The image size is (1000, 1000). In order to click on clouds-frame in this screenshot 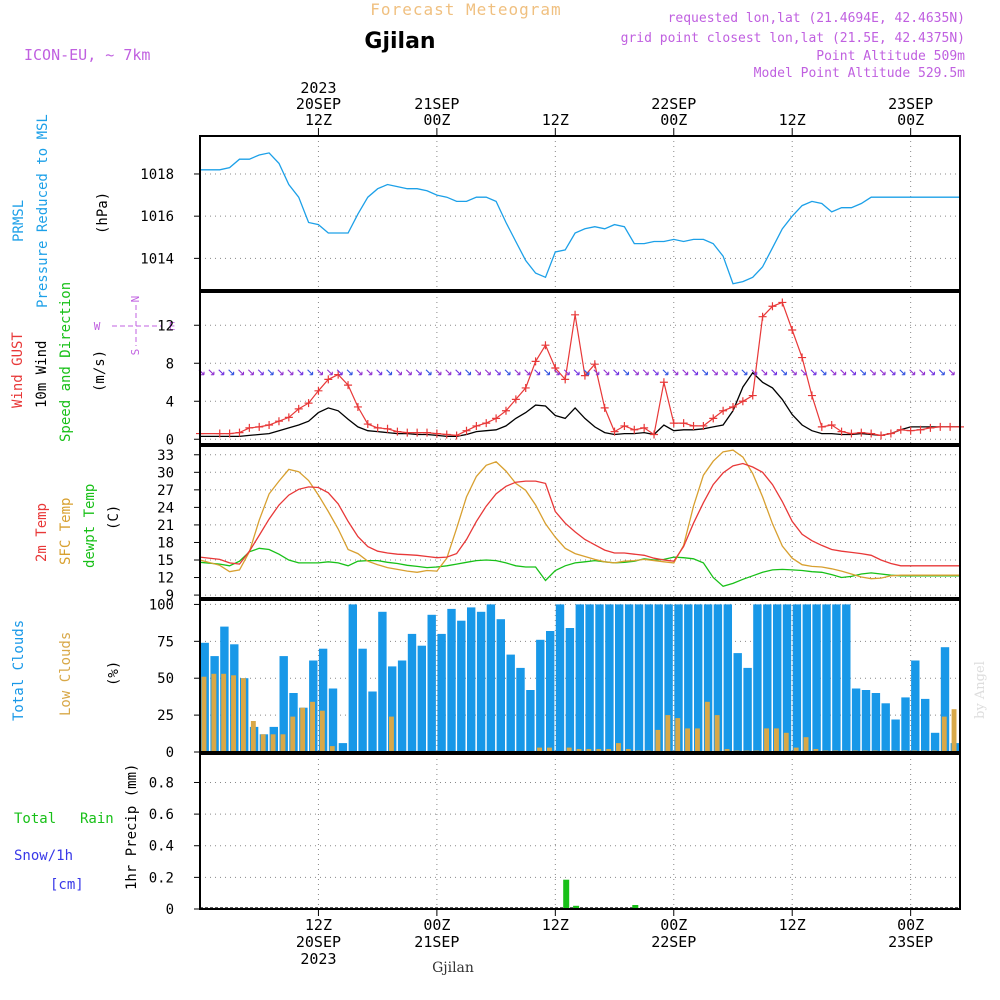, I will do `click(580, 676)`.